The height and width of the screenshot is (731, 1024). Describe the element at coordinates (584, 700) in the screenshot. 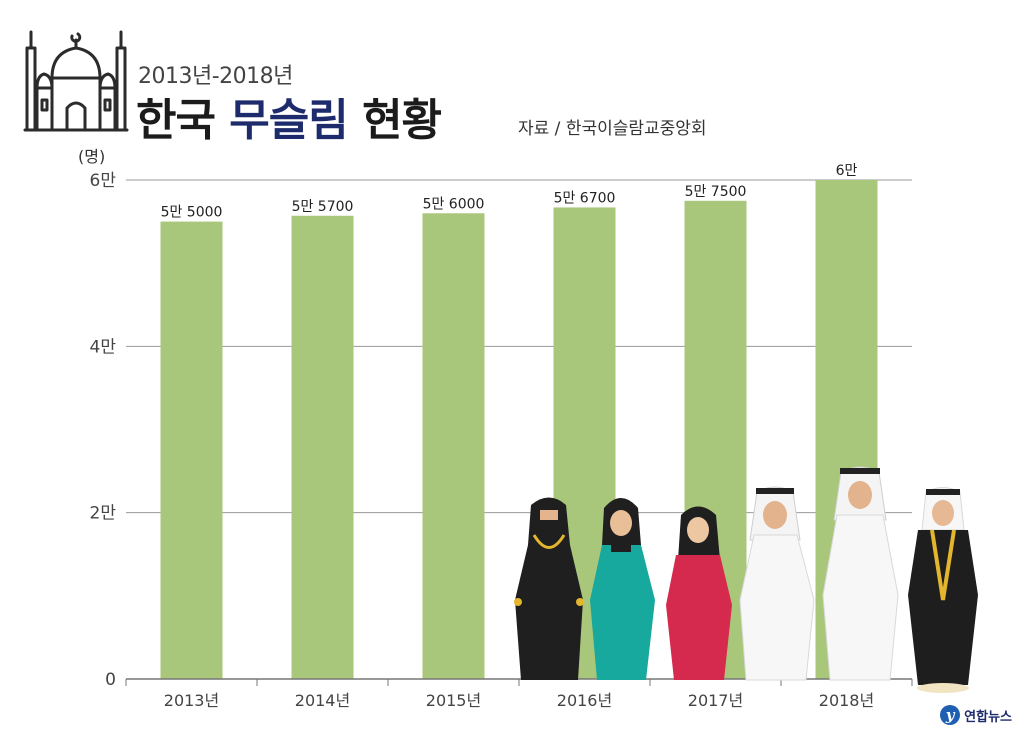

I see `x-tick-label: 2016년` at that location.